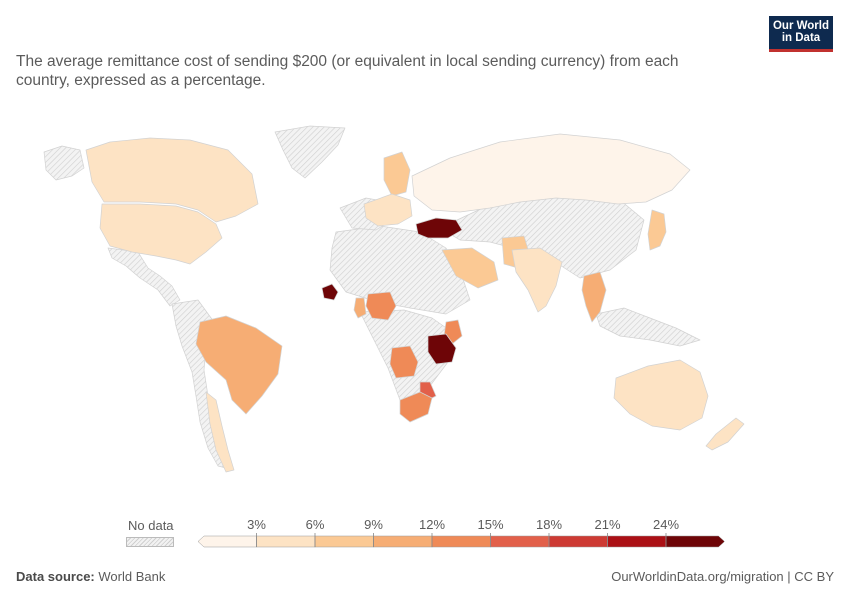  What do you see at coordinates (239, 365) in the screenshot?
I see `region-brazil` at bounding box center [239, 365].